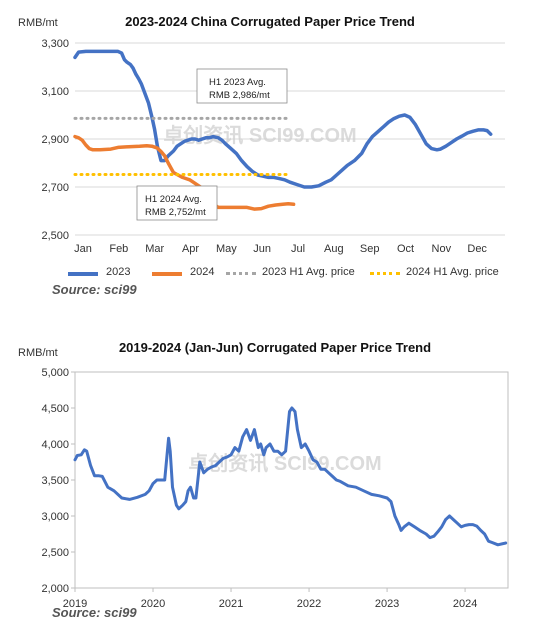  What do you see at coordinates (477, 249) in the screenshot?
I see `chart1-xtick-label: Dec` at bounding box center [477, 249].